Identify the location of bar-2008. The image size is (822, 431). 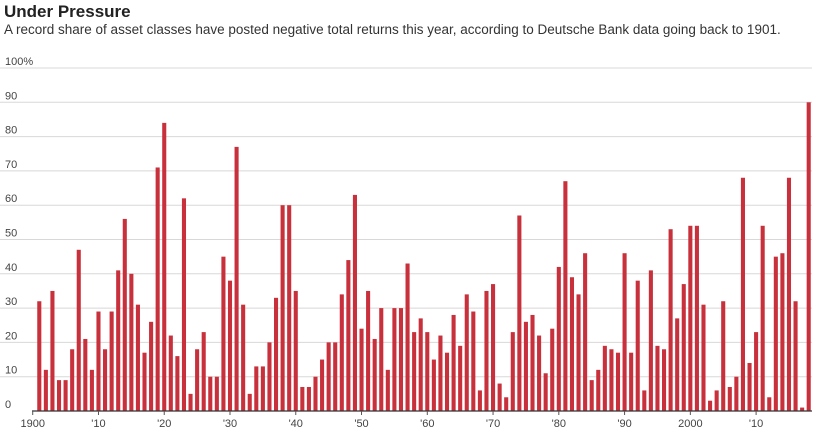
(742, 294).